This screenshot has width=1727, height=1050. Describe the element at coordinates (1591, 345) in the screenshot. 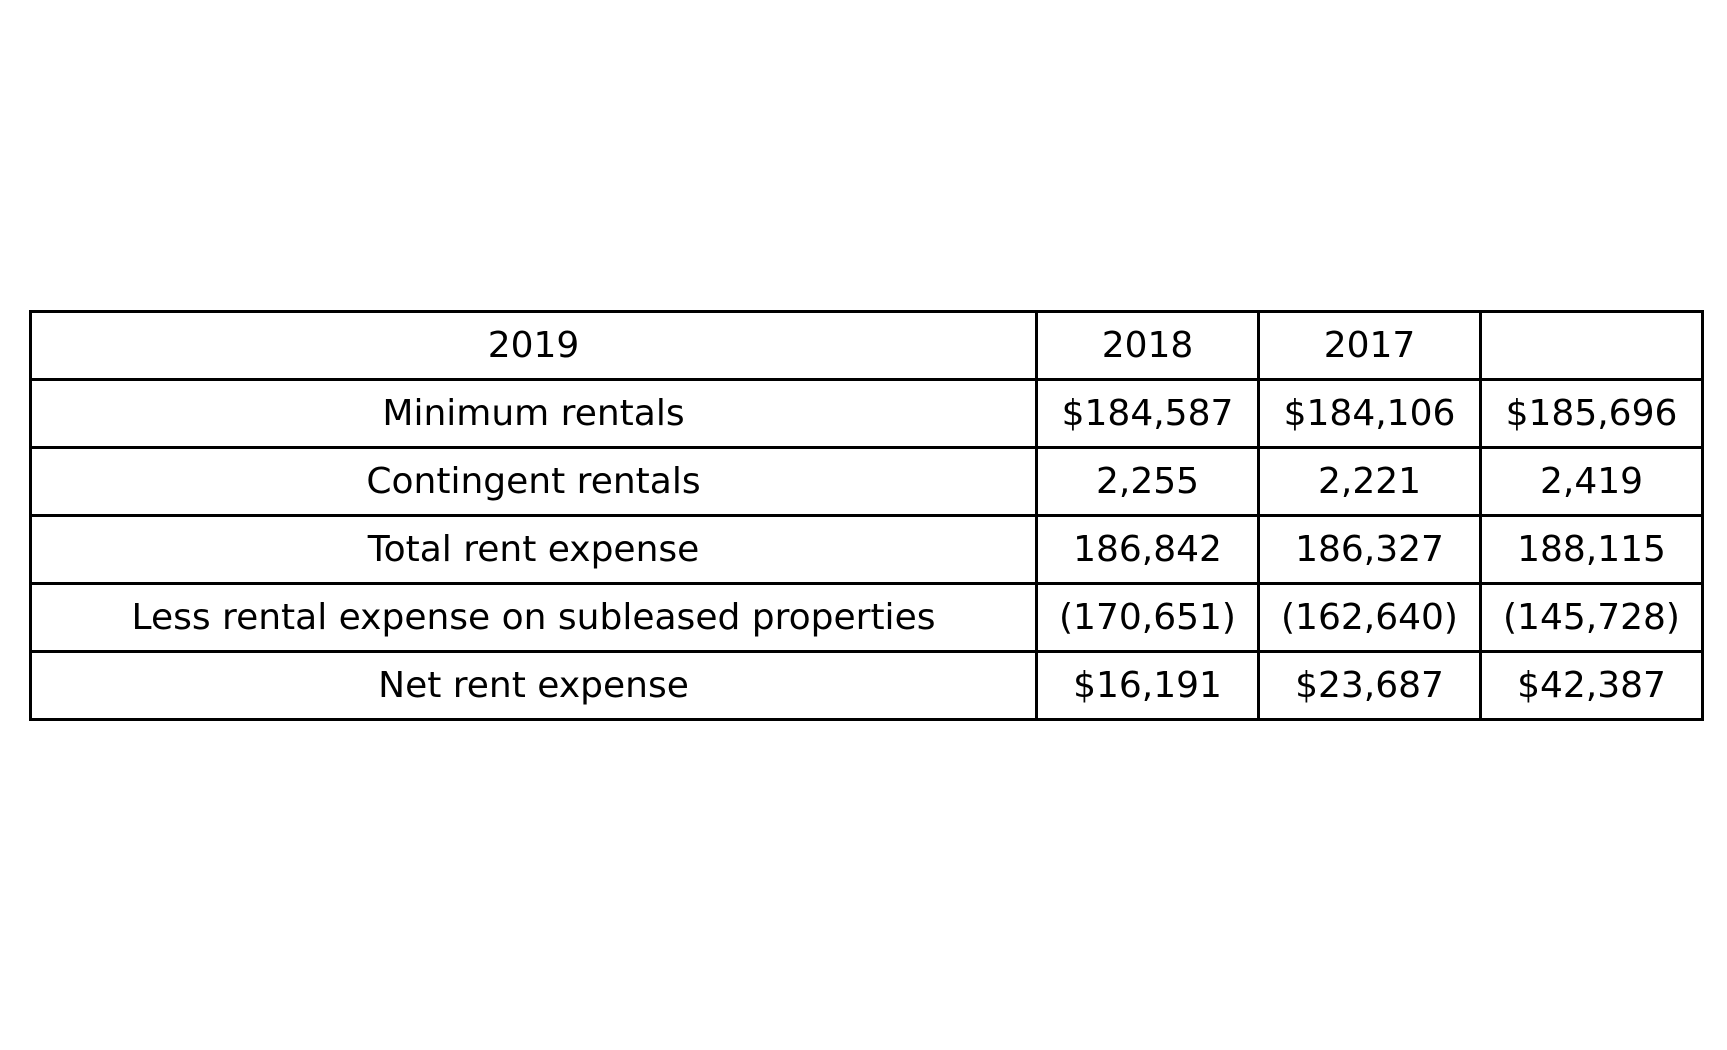

I see `header-cell` at that location.